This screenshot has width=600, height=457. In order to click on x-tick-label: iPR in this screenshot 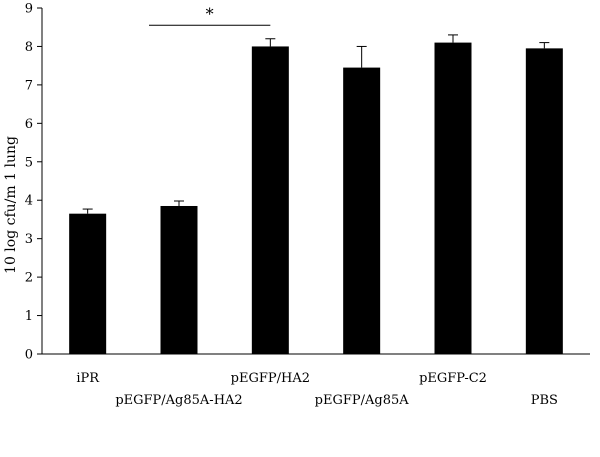, I will do `click(88, 378)`.